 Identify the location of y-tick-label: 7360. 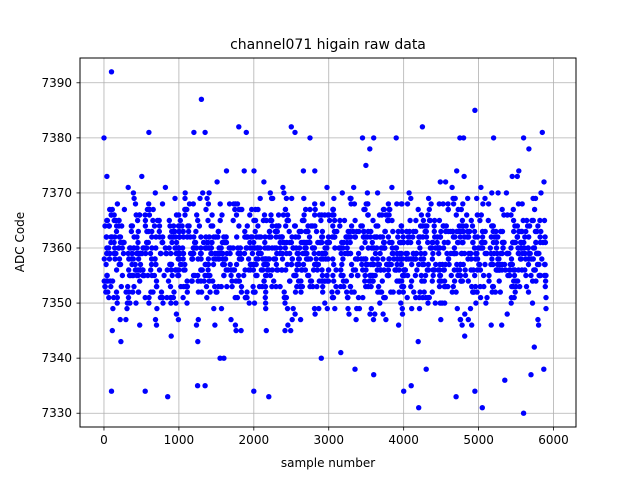
(56, 248).